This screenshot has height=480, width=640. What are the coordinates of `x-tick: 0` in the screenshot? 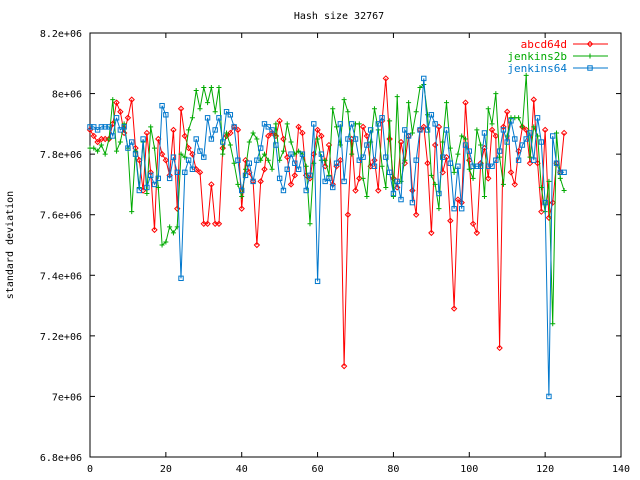 It's located at (90, 254).